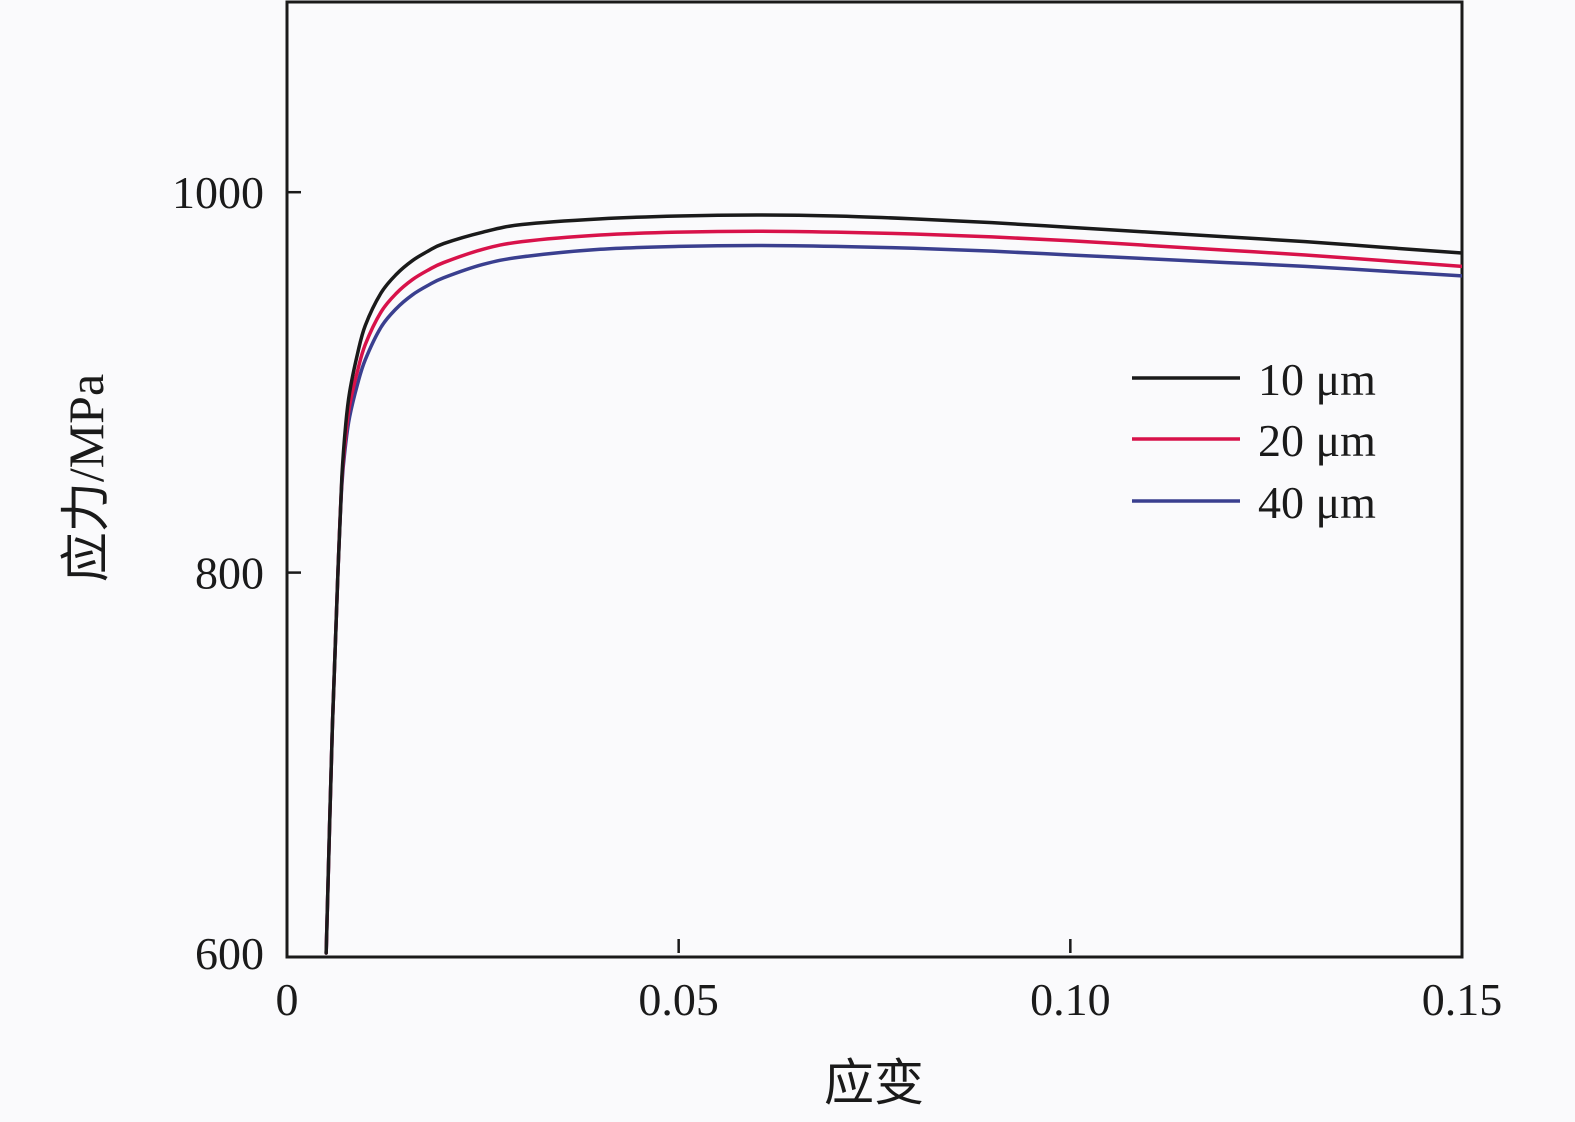 The height and width of the screenshot is (1122, 1575). What do you see at coordinates (1462, 999) in the screenshot?
I see `x-tick-label: 0.15` at bounding box center [1462, 999].